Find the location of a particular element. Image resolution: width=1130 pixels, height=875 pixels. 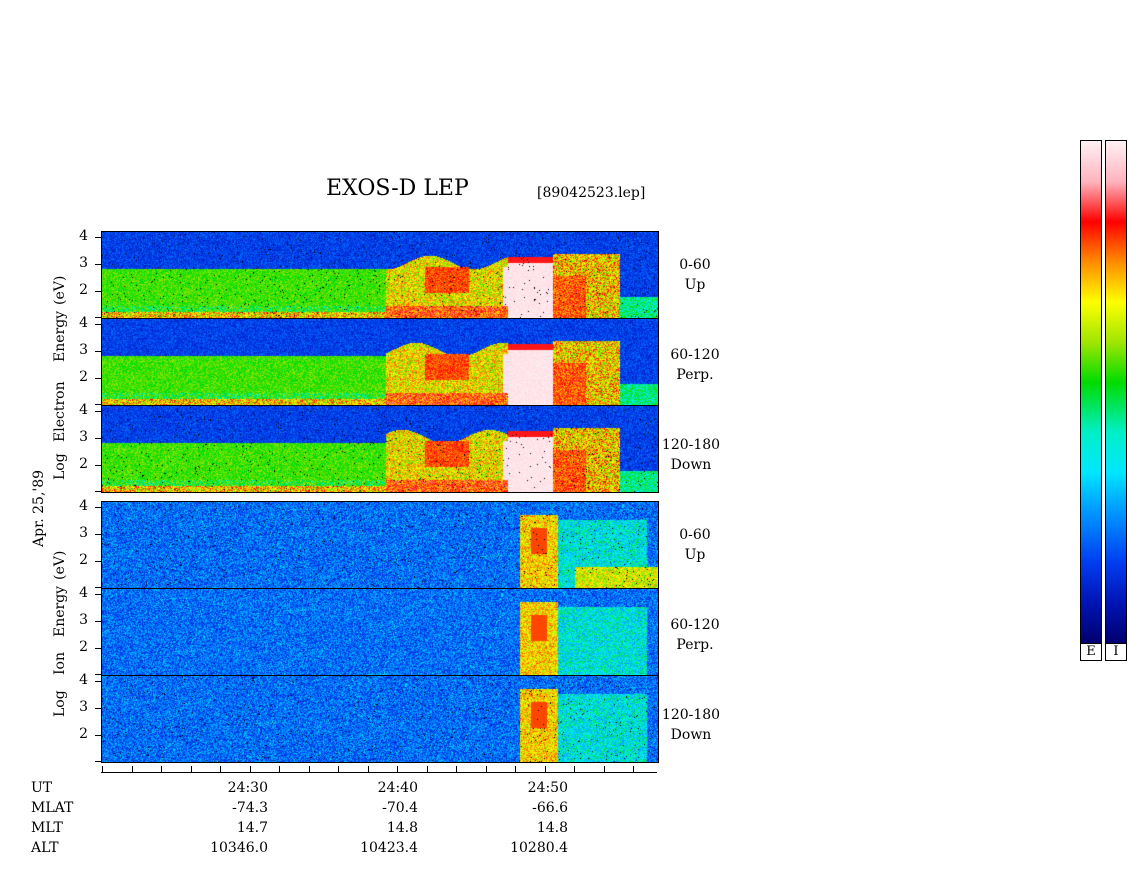

electron-down-panel is located at coordinates (380, 449).